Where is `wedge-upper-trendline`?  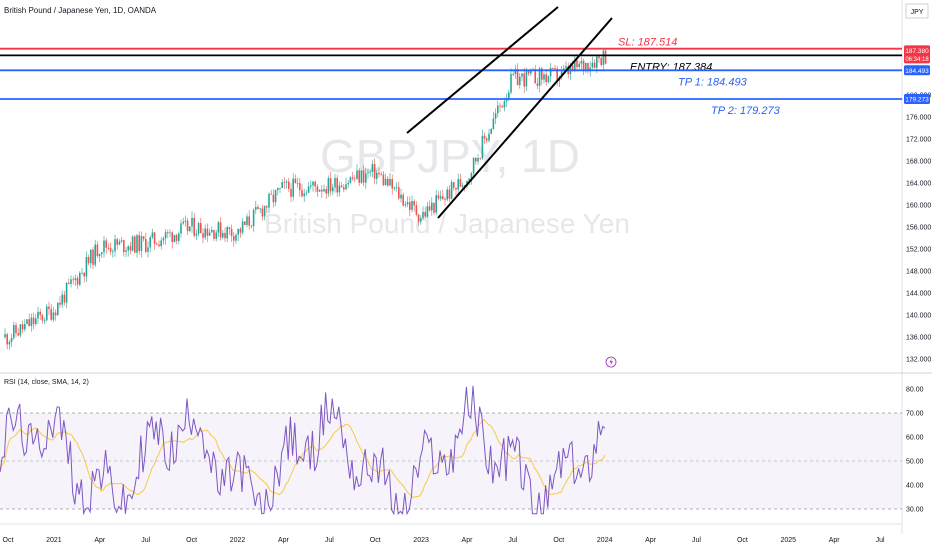
wedge-upper-trendline is located at coordinates (482, 70).